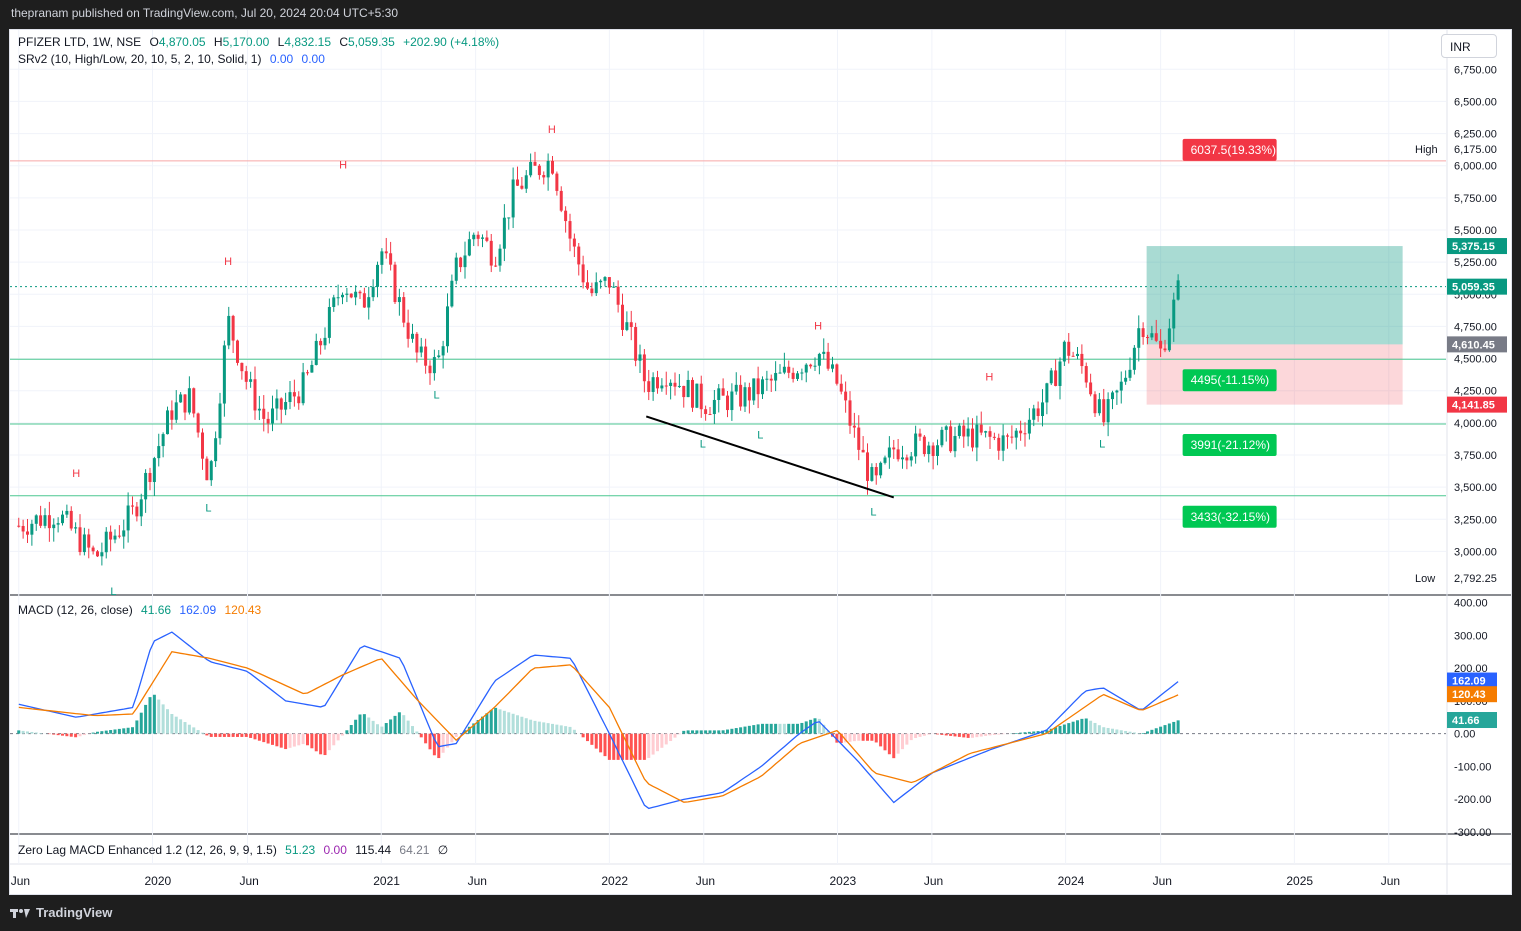 Image resolution: width=1521 pixels, height=931 pixels. What do you see at coordinates (1230, 380) in the screenshot?
I see `sr-annotation-label: 4495(-11.15%)` at bounding box center [1230, 380].